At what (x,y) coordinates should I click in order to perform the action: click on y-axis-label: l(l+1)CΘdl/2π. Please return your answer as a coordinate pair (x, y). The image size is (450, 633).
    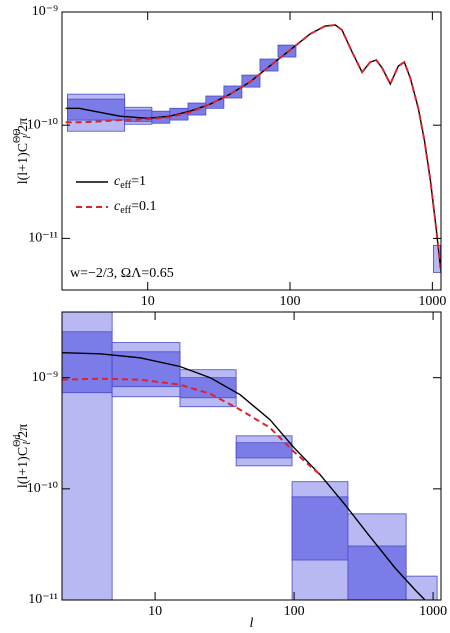
    Looking at the image, I should click on (22, 456).